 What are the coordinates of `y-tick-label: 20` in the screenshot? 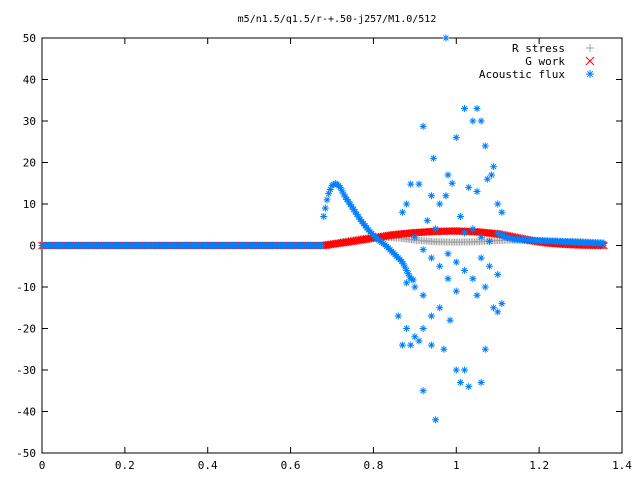 It's located at (29, 163).